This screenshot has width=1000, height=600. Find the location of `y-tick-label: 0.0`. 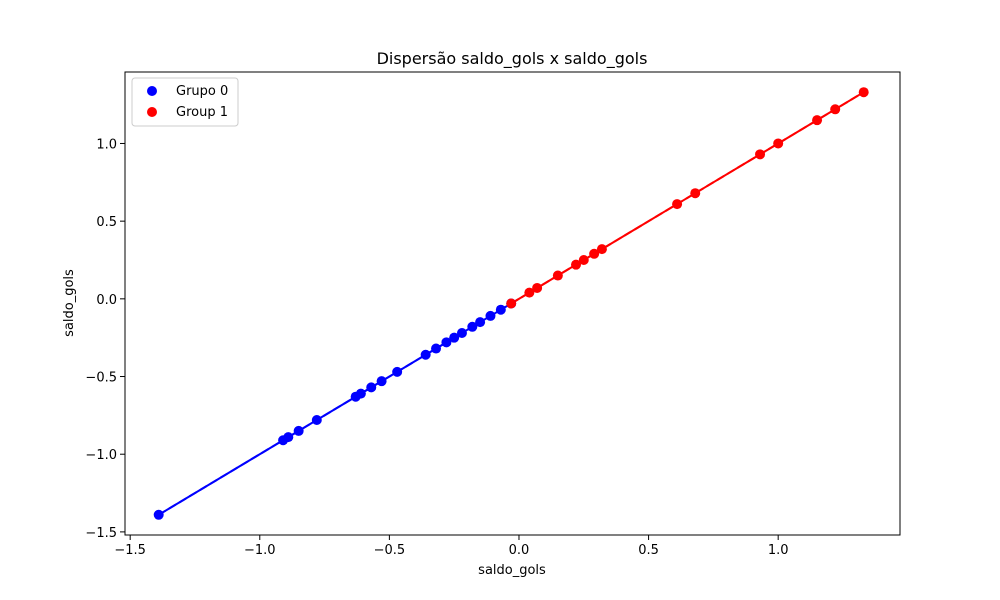

y-tick-label: 0.0 is located at coordinates (106, 300).